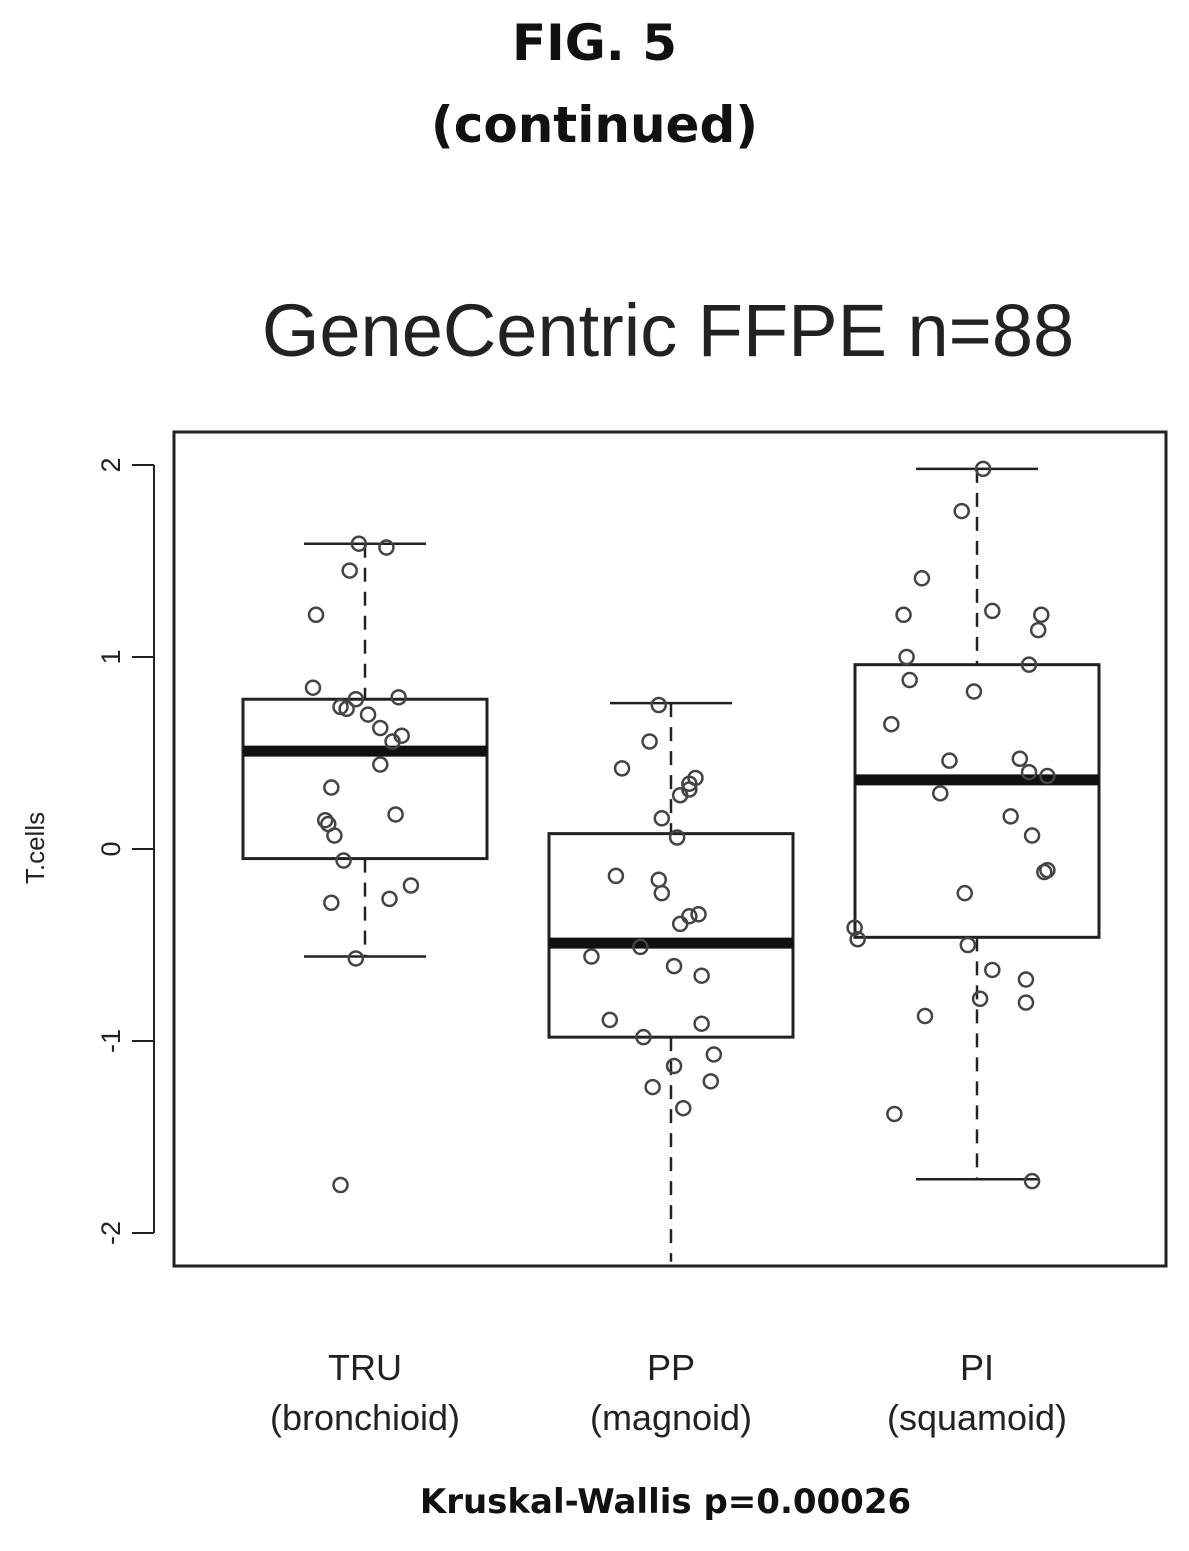 This screenshot has width=1189, height=1551. Describe the element at coordinates (111, 1233) in the screenshot. I see `y-tick-label-0: -2` at that location.